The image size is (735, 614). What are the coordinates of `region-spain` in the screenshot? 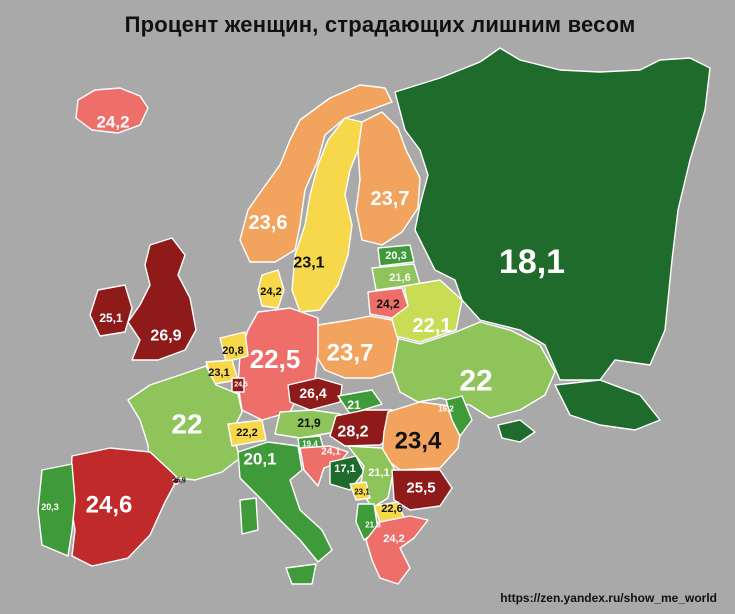 It's located at (124, 507).